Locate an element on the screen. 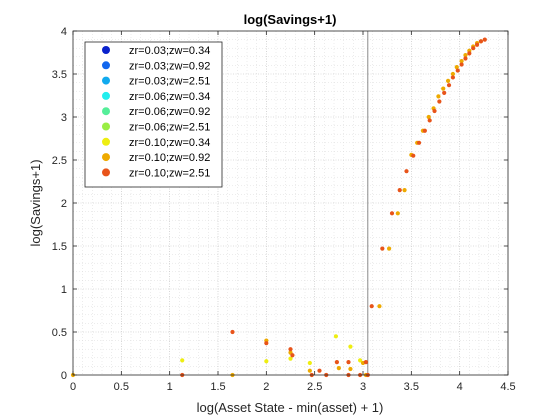  legend-label: zr=0.10;zw=0.92 is located at coordinates (169, 158).